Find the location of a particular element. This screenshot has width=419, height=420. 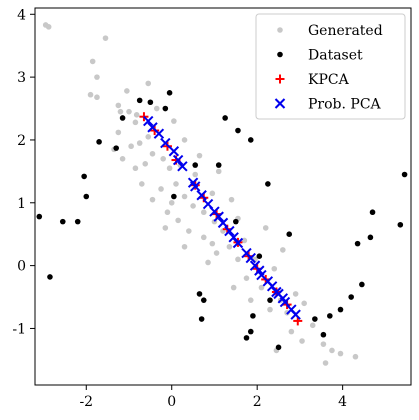

x-tick-label: 0 is located at coordinates (171, 402).